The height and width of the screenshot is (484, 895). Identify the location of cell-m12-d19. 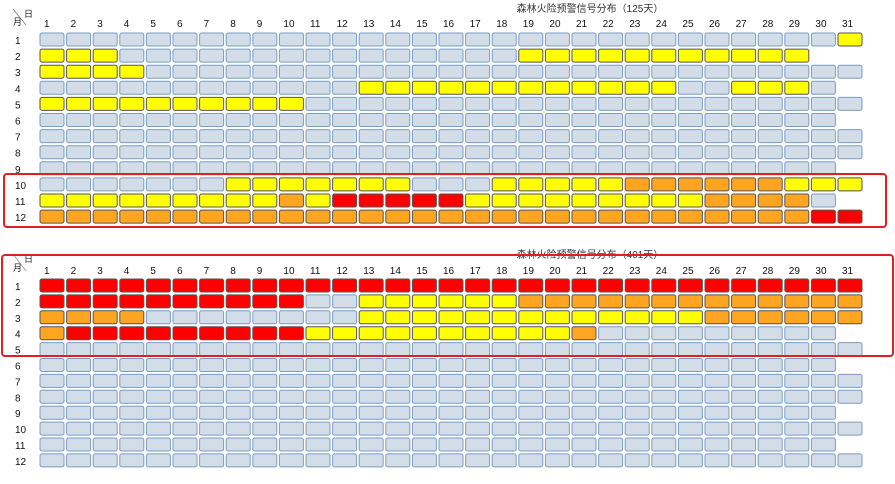
(531, 460).